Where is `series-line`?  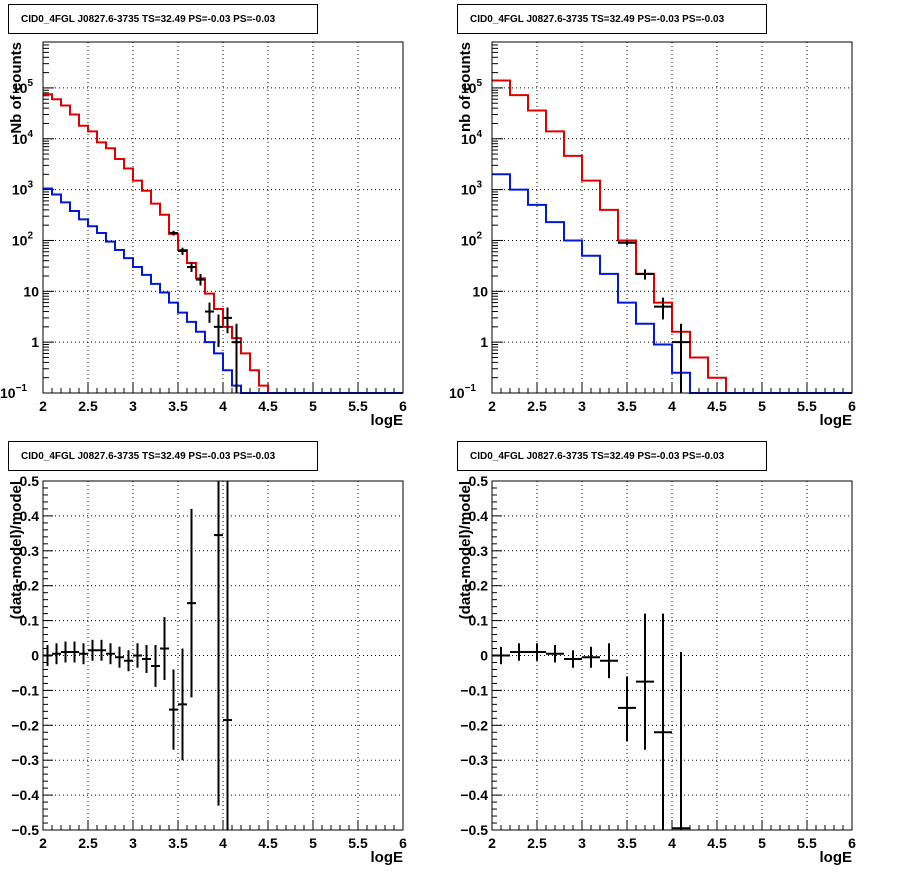
series-line is located at coordinates (672, 283).